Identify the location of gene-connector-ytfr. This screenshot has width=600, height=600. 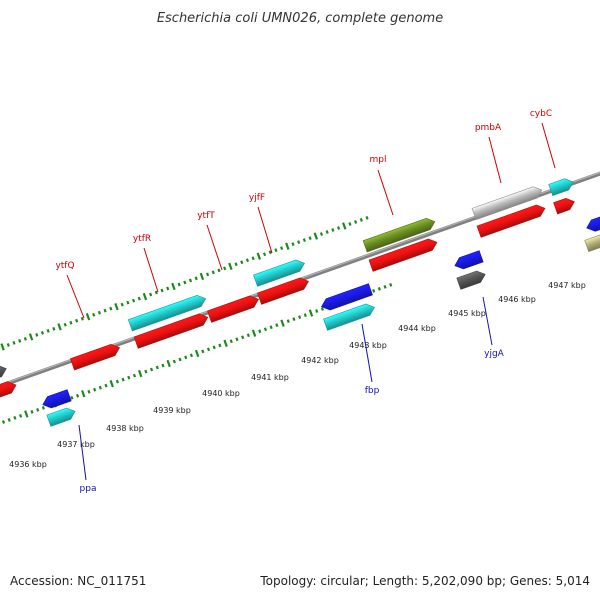
(151, 270).